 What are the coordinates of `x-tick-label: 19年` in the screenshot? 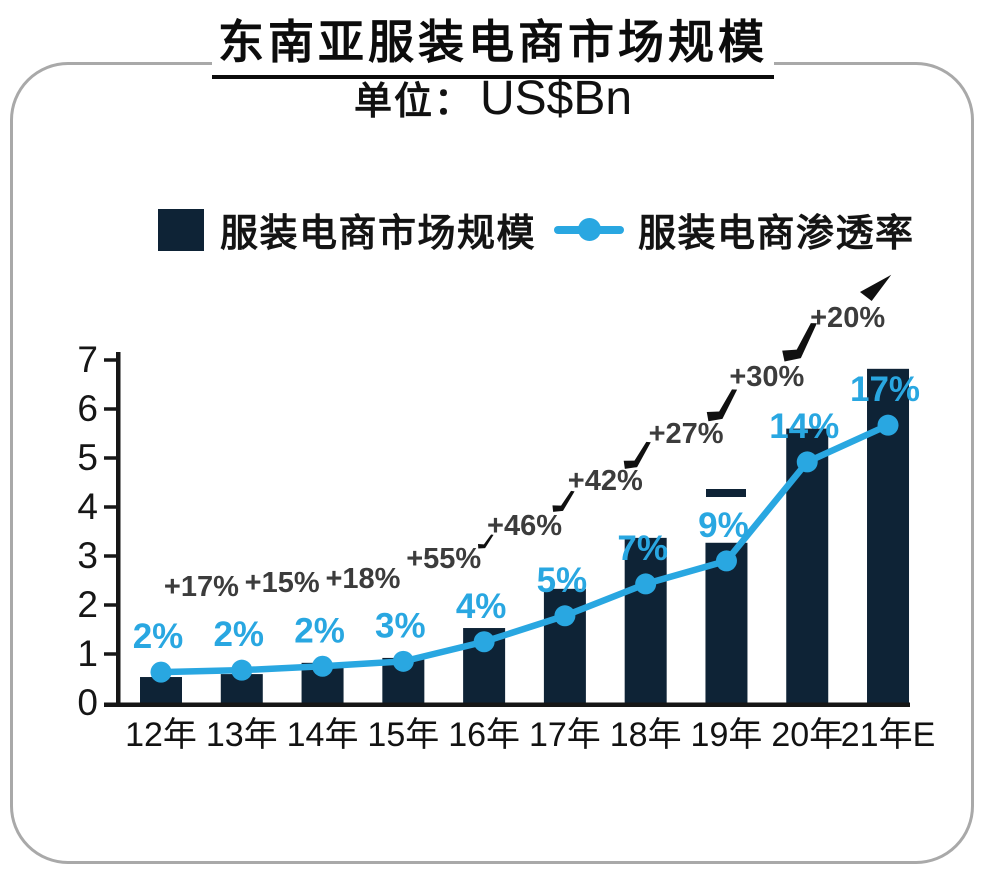 It's located at (727, 735).